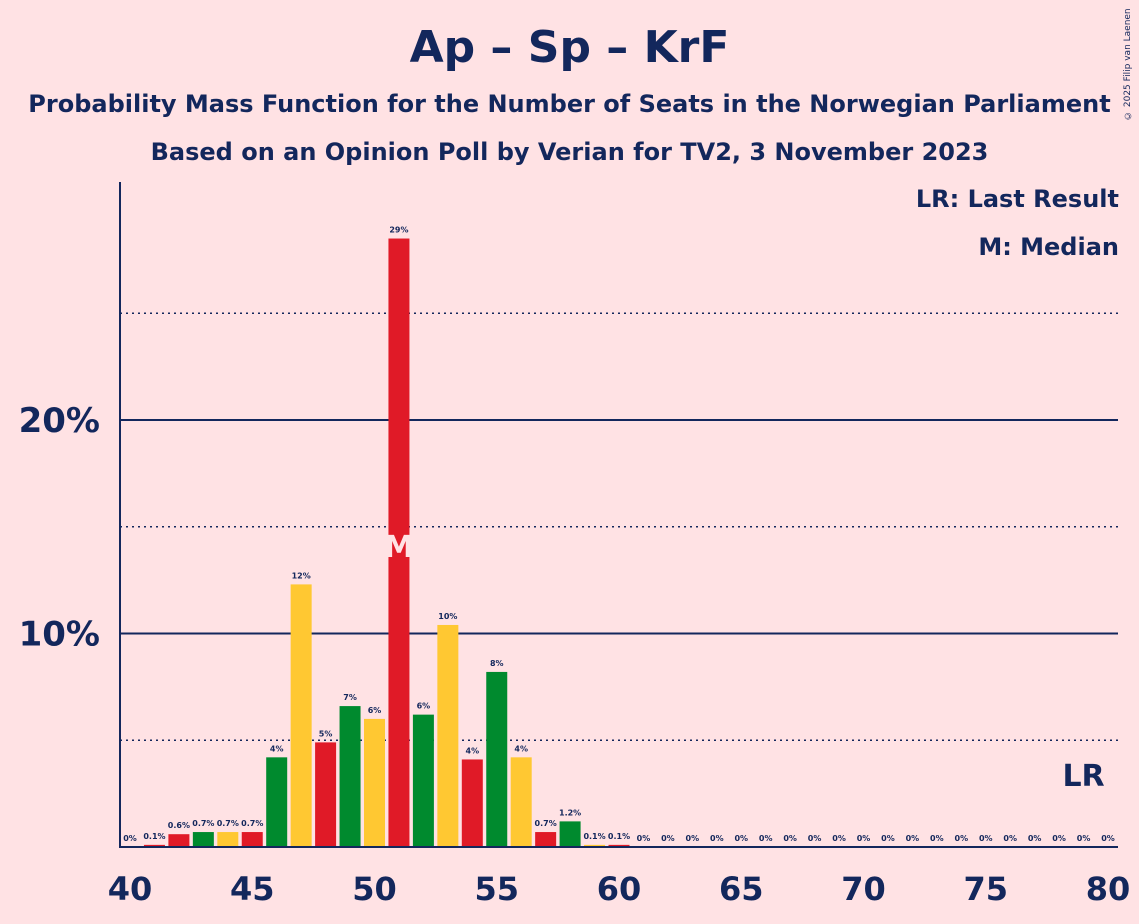 This screenshot has height=924, width=1139. Describe the element at coordinates (619, 889) in the screenshot. I see `x-tick-label: 60` at that location.